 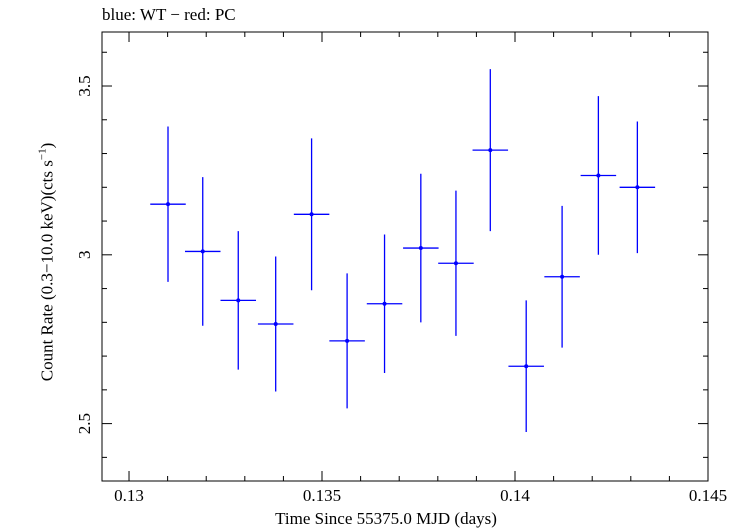 I want to click on y-tick-label: 2.5, so click(x=84, y=423).